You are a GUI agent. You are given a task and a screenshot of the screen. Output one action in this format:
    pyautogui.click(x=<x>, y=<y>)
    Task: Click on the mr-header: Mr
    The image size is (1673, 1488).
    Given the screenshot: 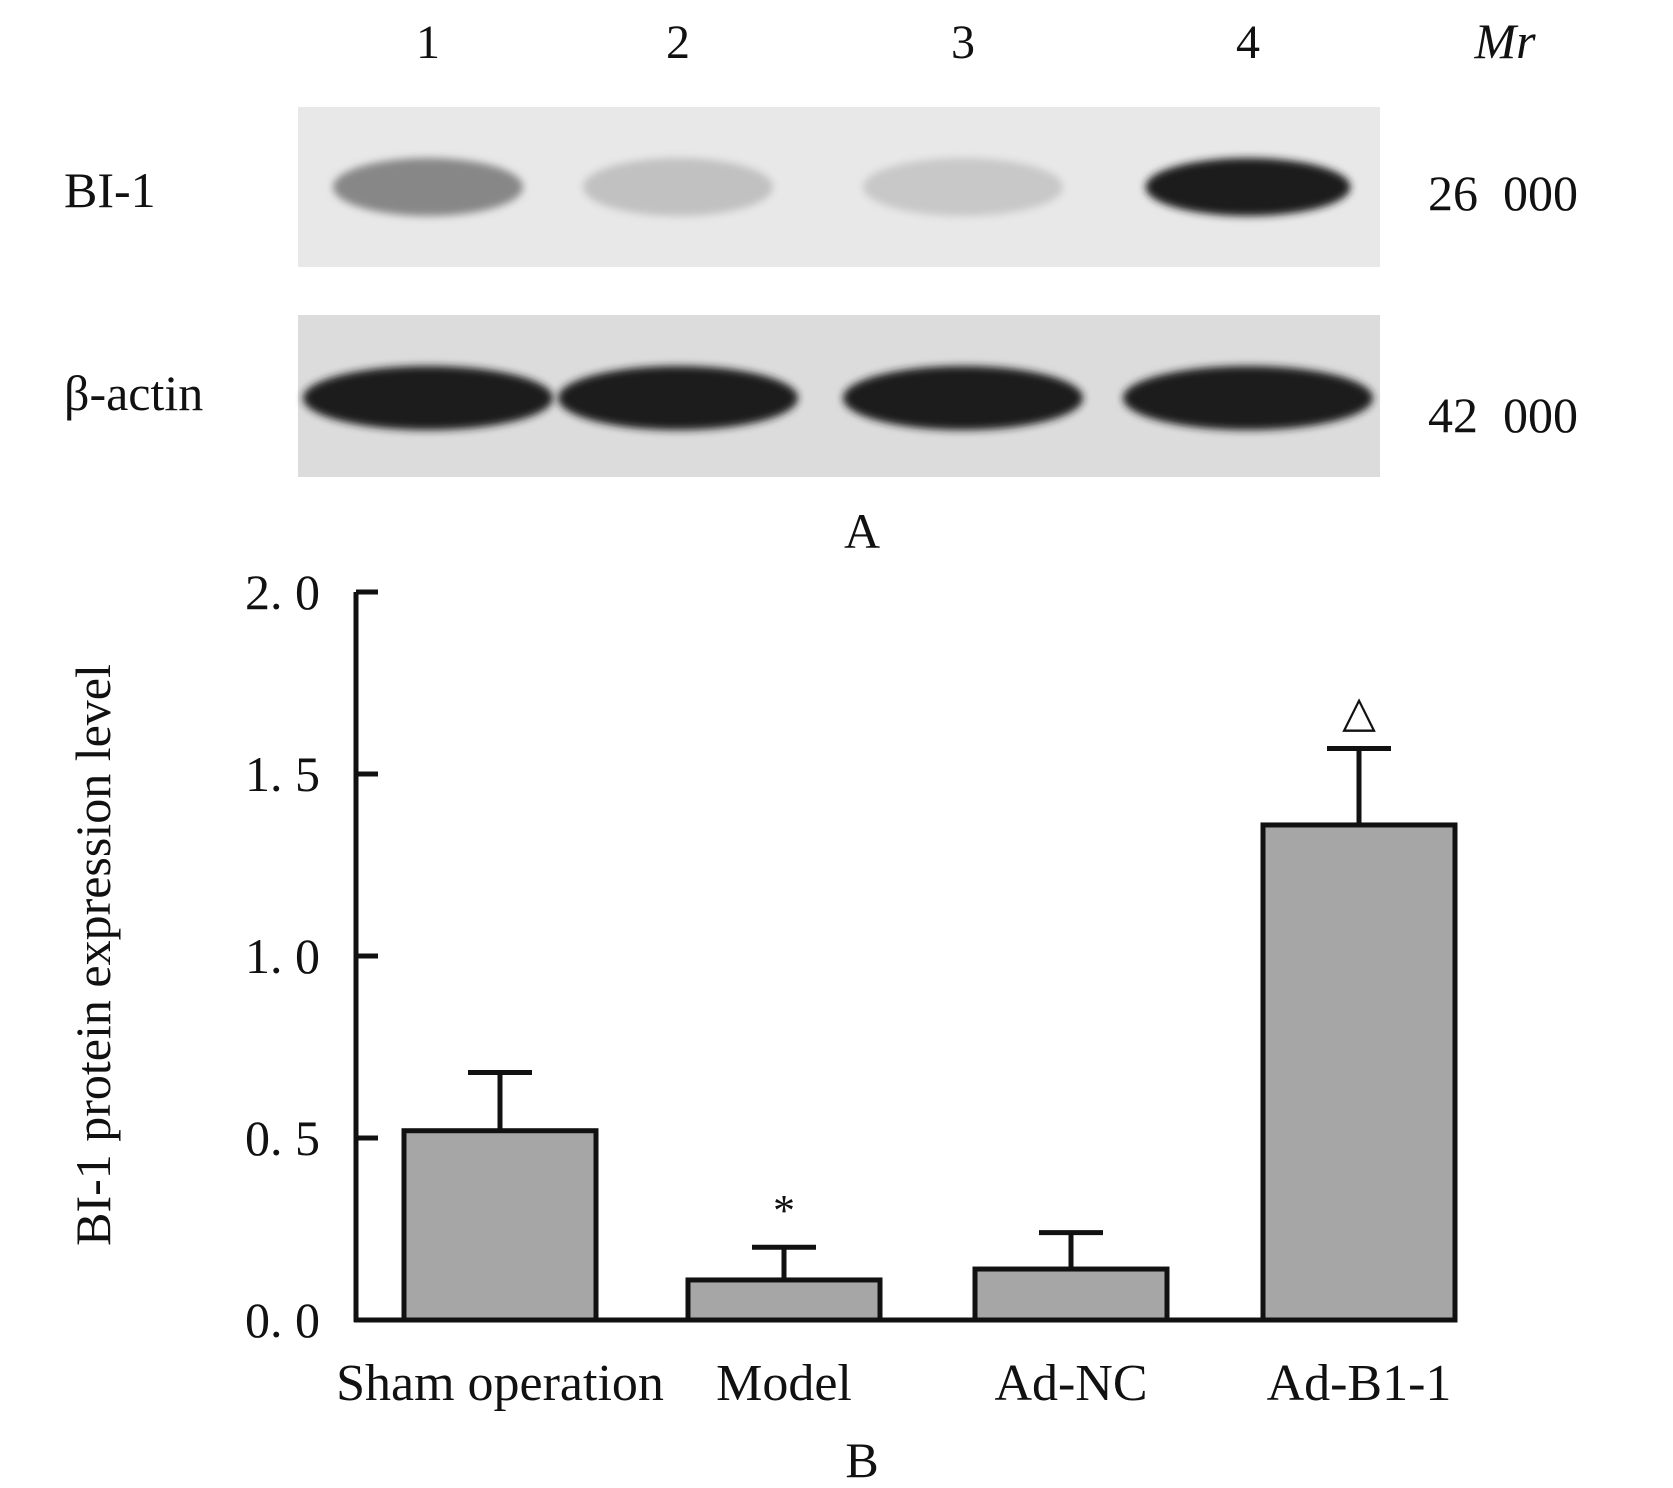 What is the action you would take?
    pyautogui.click(x=1504, y=41)
    